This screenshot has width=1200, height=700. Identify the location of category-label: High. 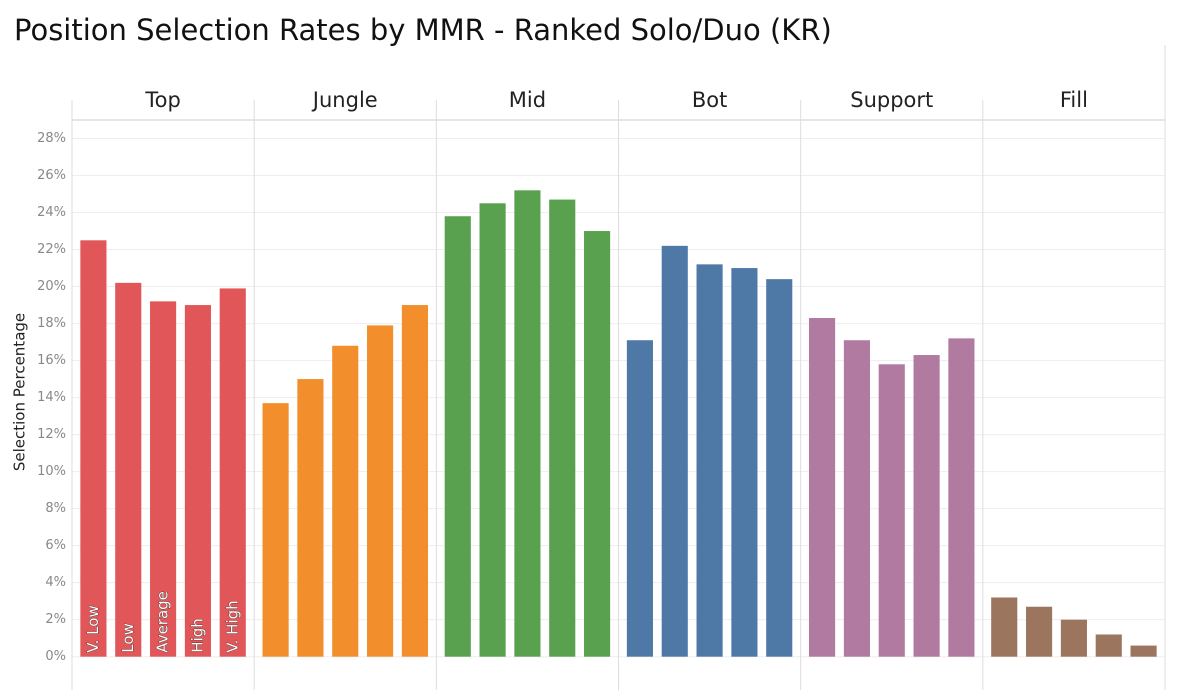
(197, 635).